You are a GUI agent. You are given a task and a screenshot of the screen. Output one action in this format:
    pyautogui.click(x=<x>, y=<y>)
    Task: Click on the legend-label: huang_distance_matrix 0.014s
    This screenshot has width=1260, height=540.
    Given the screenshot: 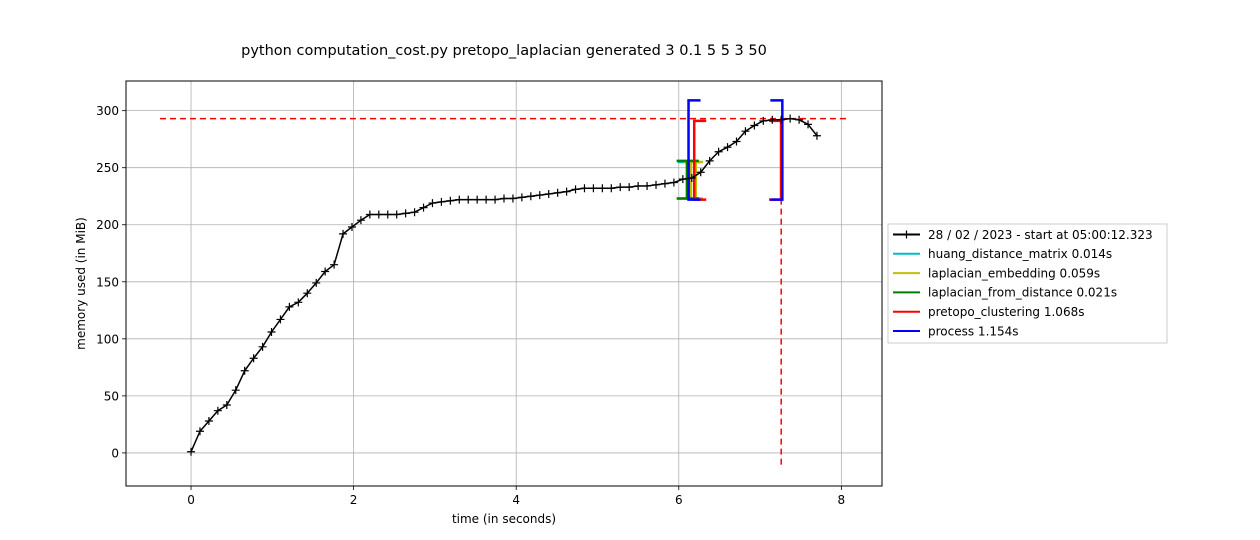 What is the action you would take?
    pyautogui.click(x=1020, y=254)
    